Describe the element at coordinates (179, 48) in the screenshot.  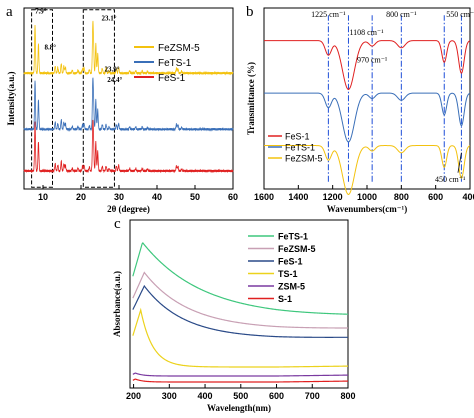
I see `panel-a-legend-label: FeZSM-5` at that location.